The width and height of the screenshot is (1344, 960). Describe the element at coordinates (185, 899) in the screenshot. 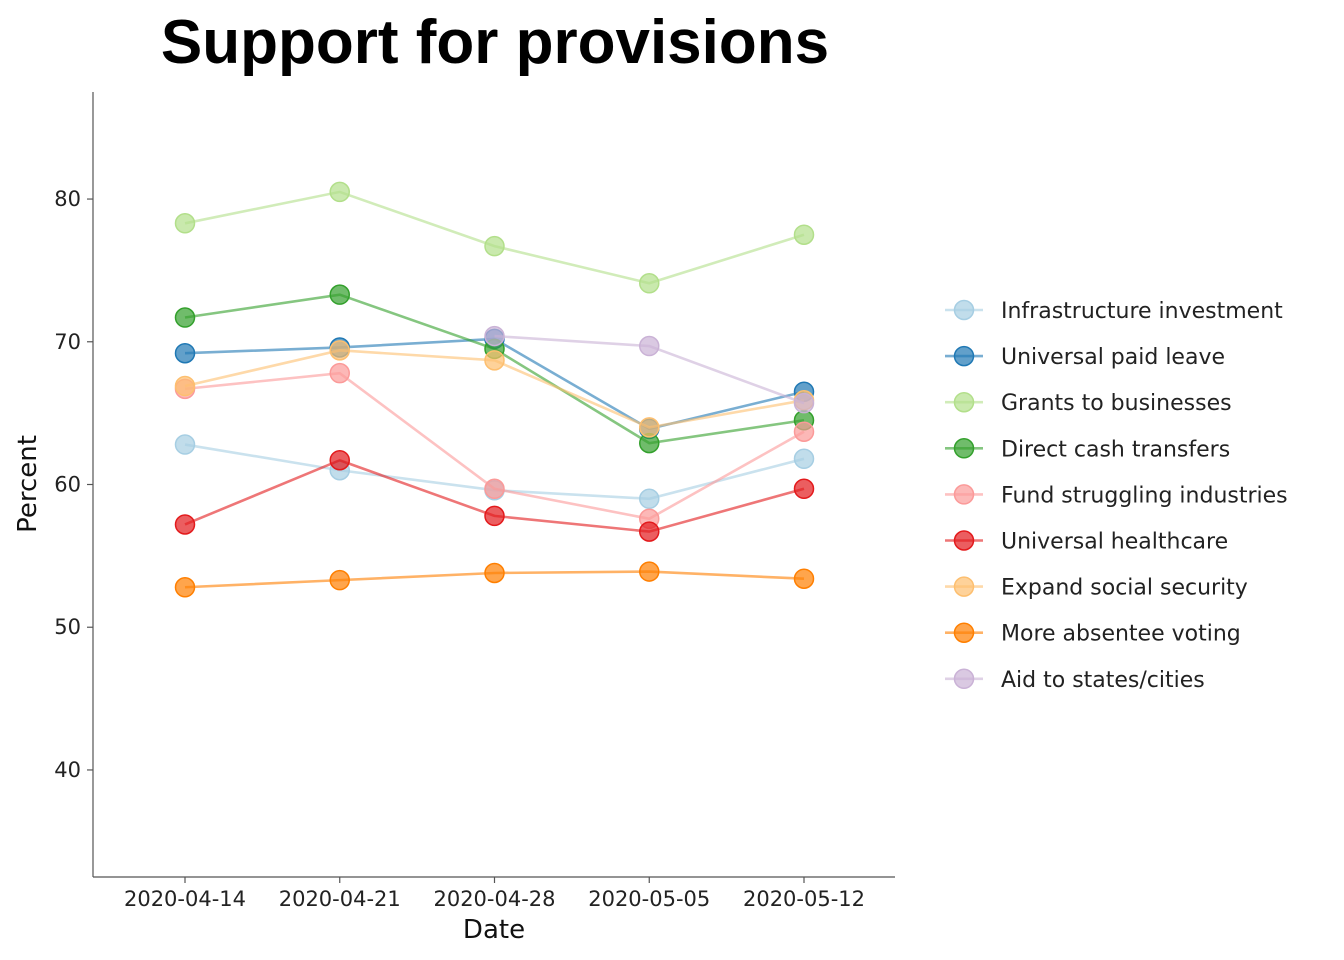

I see `x-tick-label: 2020-04-14` at that location.